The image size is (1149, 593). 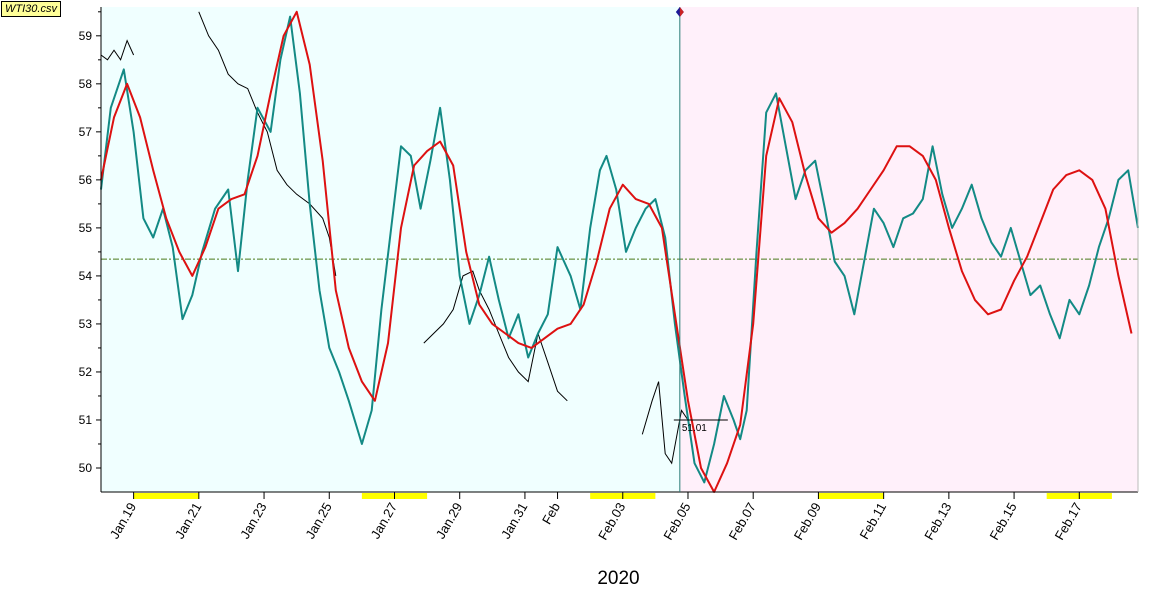 I want to click on y-tick-label: 59, so click(x=86, y=36).